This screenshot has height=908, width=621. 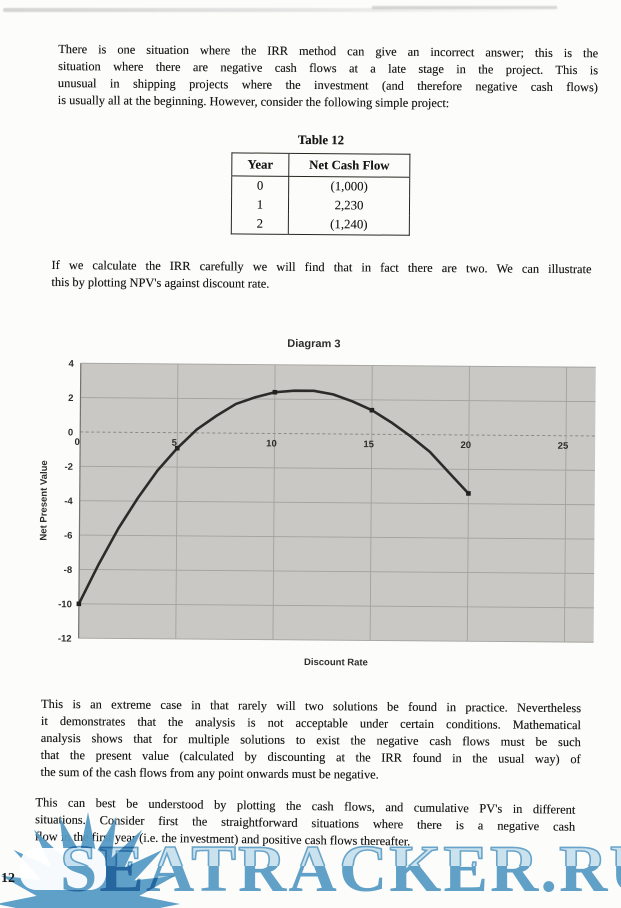 I want to click on y-tick-label: 0, so click(x=70, y=432).